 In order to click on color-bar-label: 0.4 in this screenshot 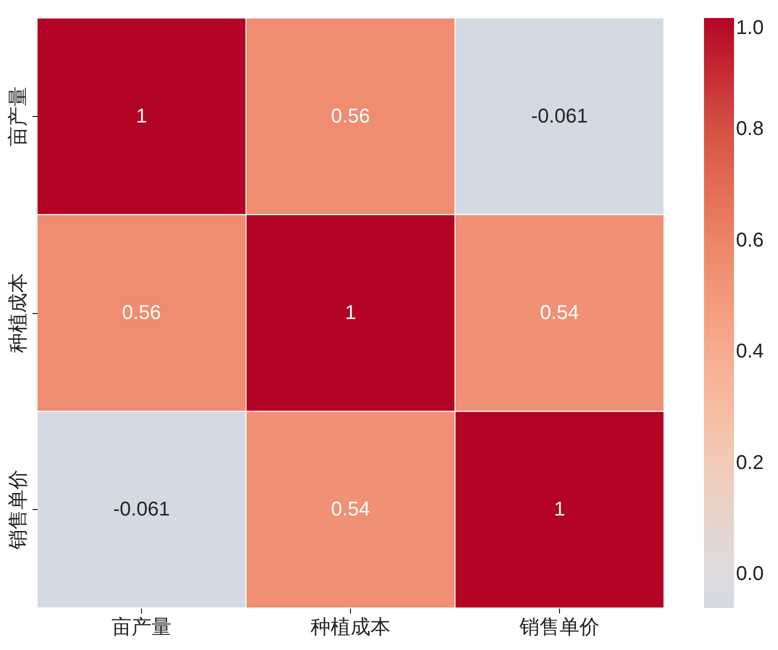, I will do `click(750, 351)`.